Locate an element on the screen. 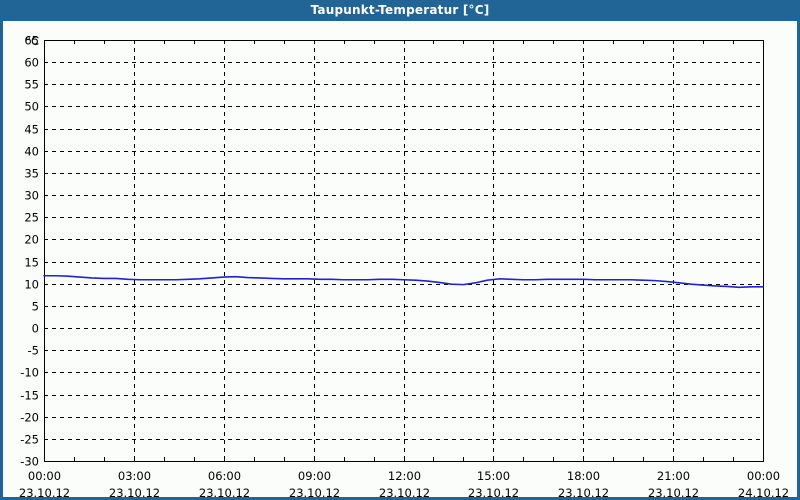 The width and height of the screenshot is (800, 500). x-tick-time-label: 09:00 is located at coordinates (314, 476).